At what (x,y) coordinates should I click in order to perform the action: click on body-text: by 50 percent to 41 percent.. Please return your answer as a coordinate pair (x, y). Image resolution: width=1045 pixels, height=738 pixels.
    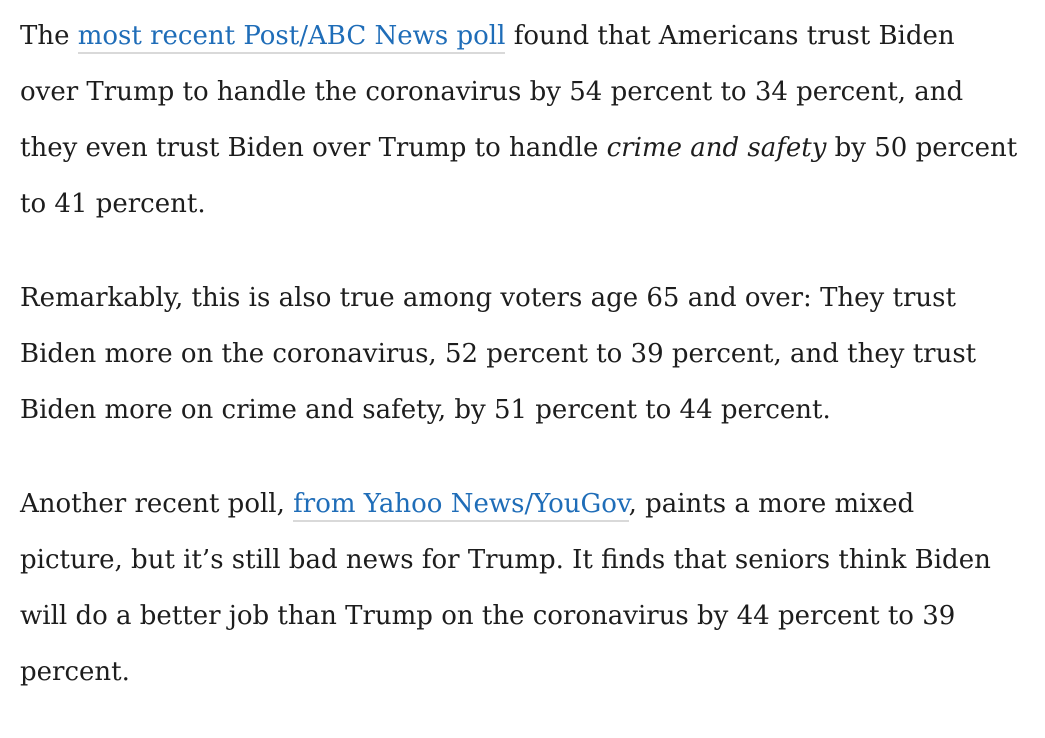
    Looking at the image, I should click on (519, 176).